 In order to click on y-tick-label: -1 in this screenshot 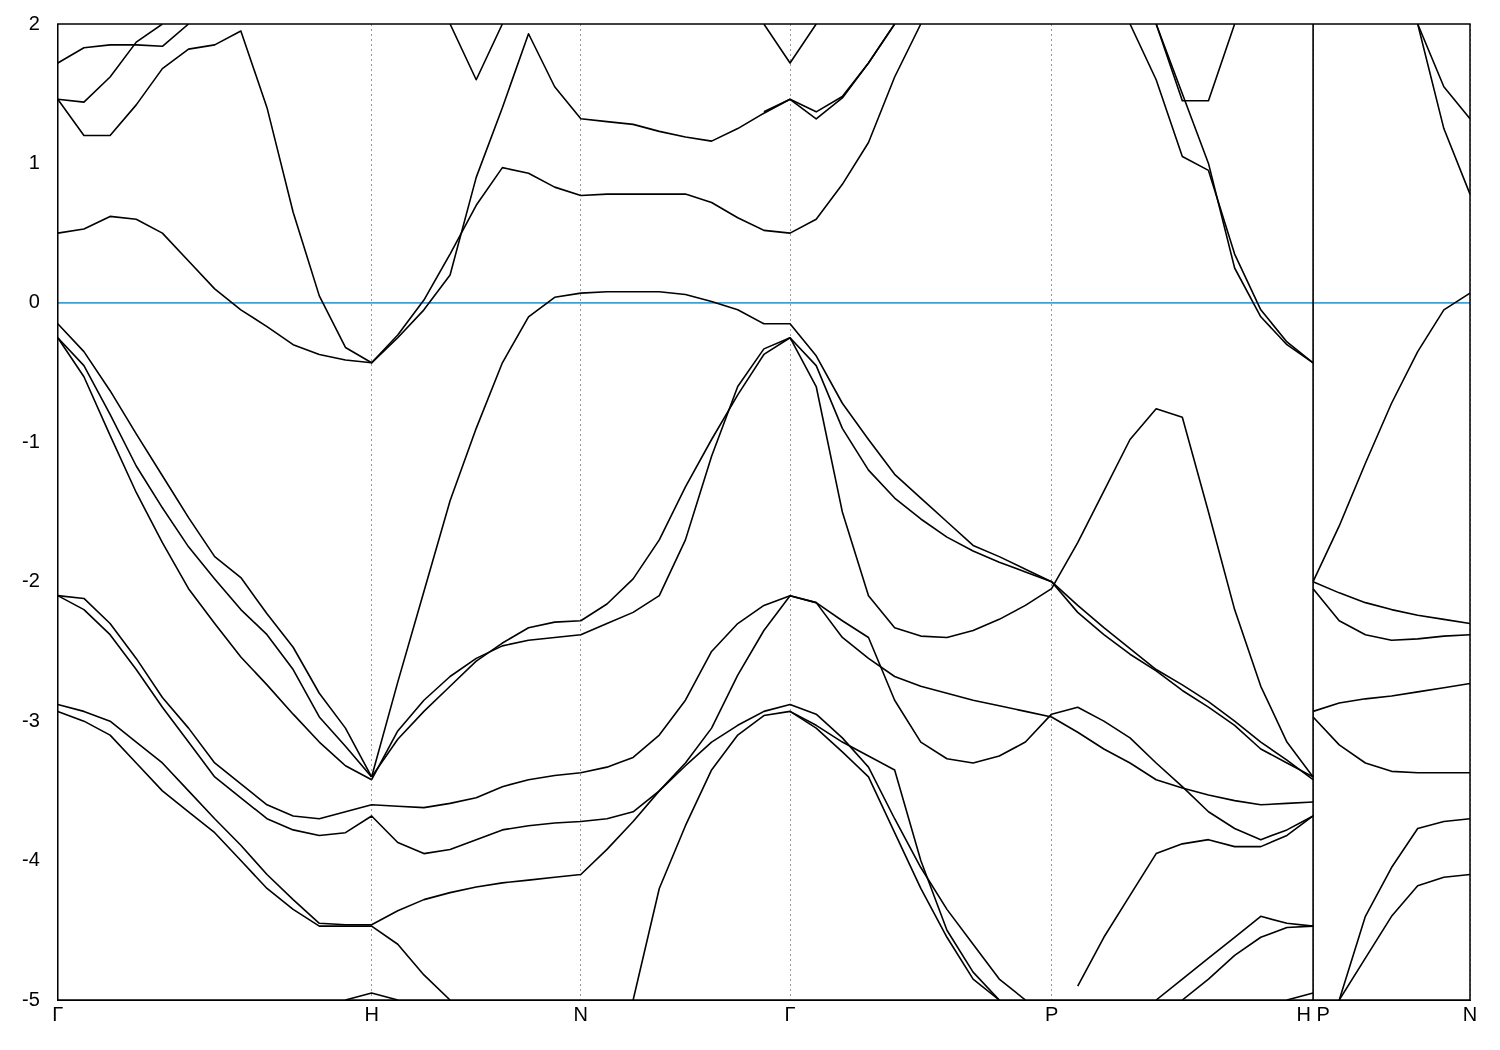, I will do `click(30, 440)`.